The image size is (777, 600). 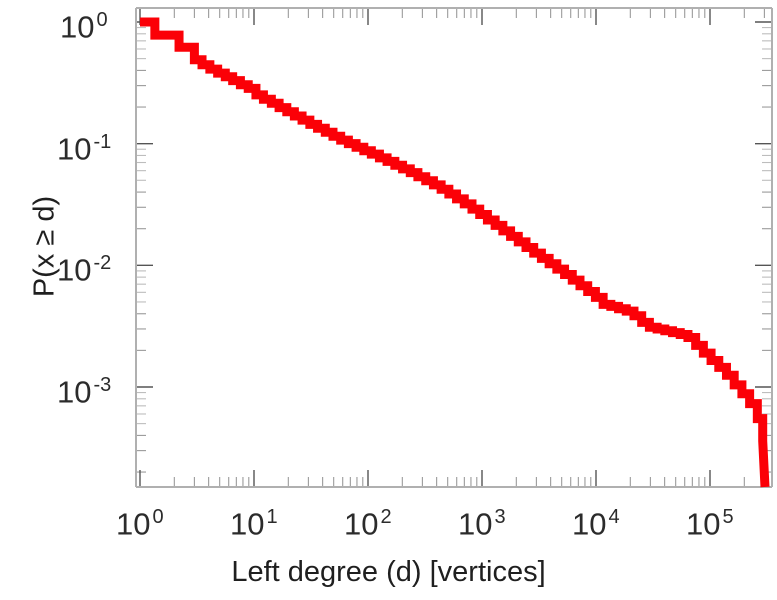 I want to click on y-tick-label-0: 10 0, so click(x=84, y=27).